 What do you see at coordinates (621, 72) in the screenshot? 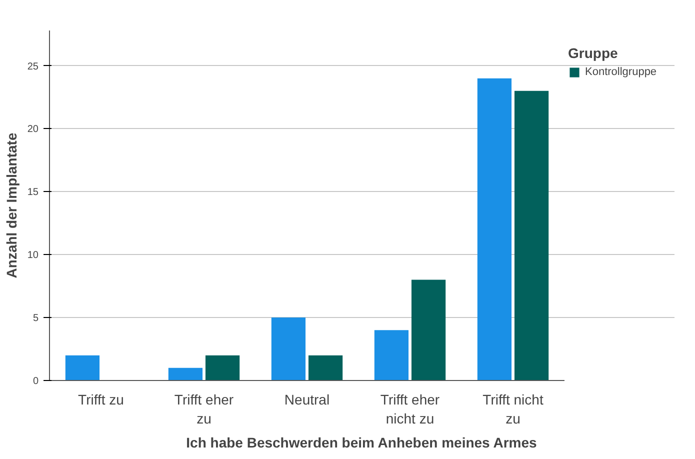
I see `legend-label: Kontrollgruppe` at bounding box center [621, 72].